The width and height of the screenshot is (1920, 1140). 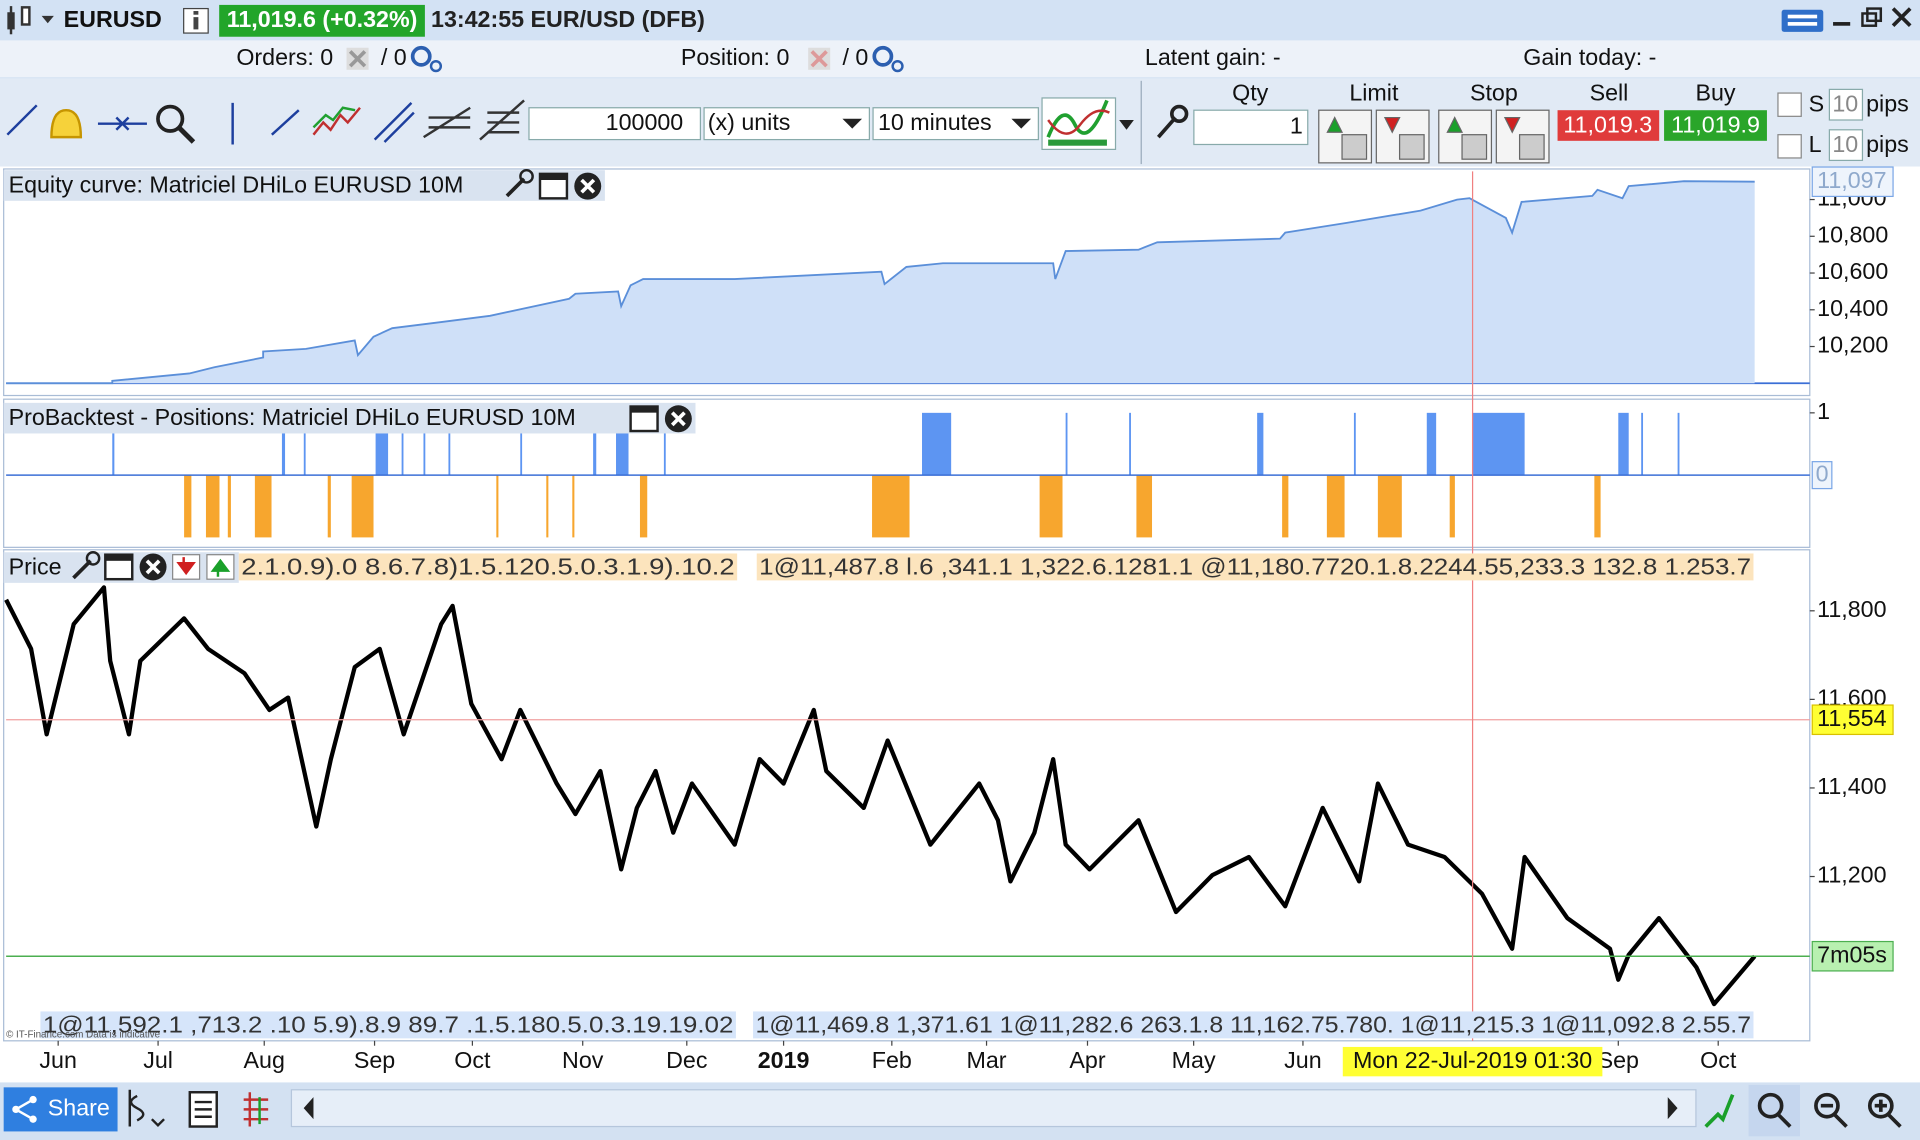 What do you see at coordinates (993, 1108) in the screenshot?
I see `scrollbar` at bounding box center [993, 1108].